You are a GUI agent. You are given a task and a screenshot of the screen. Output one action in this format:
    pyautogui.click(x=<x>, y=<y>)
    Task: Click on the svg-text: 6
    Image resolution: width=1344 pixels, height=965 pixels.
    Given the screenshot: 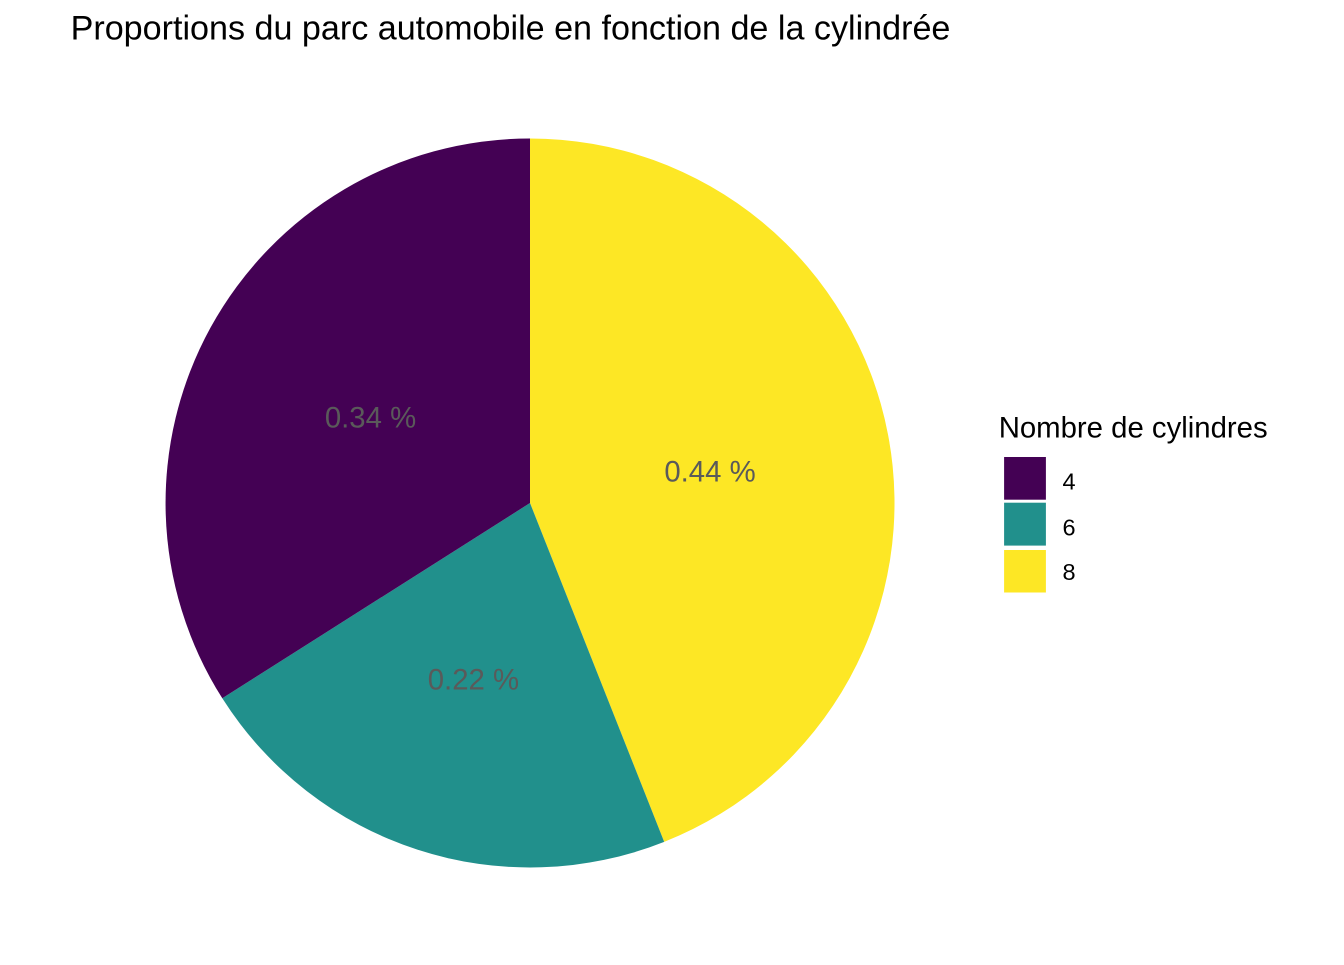 What is the action you would take?
    pyautogui.click(x=1069, y=527)
    